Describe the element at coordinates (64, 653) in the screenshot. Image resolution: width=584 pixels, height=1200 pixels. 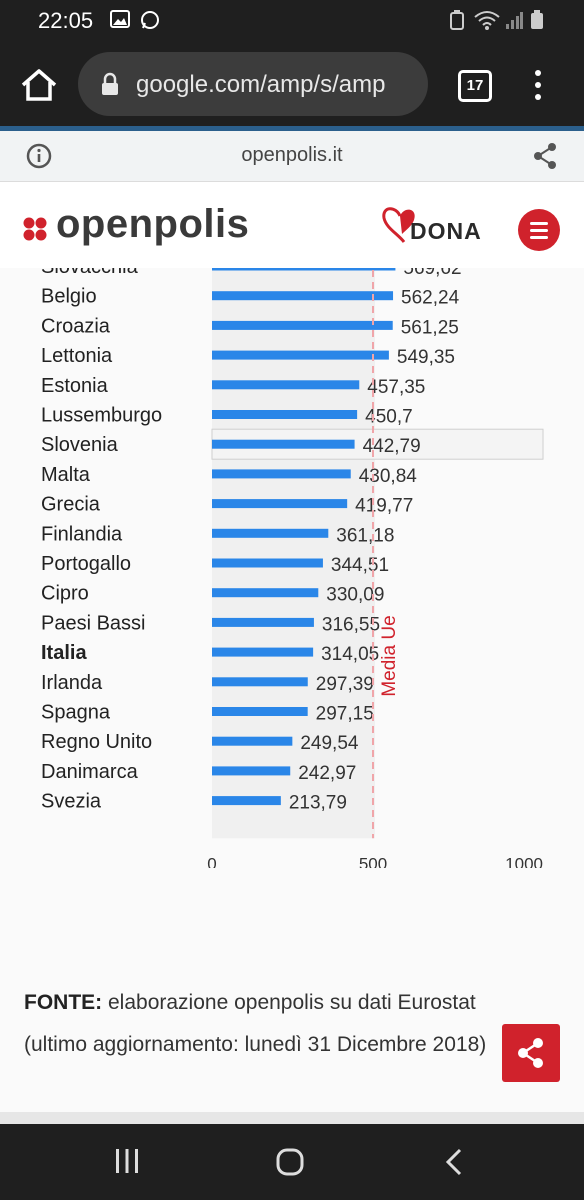
I see `category-label: Italia` at that location.